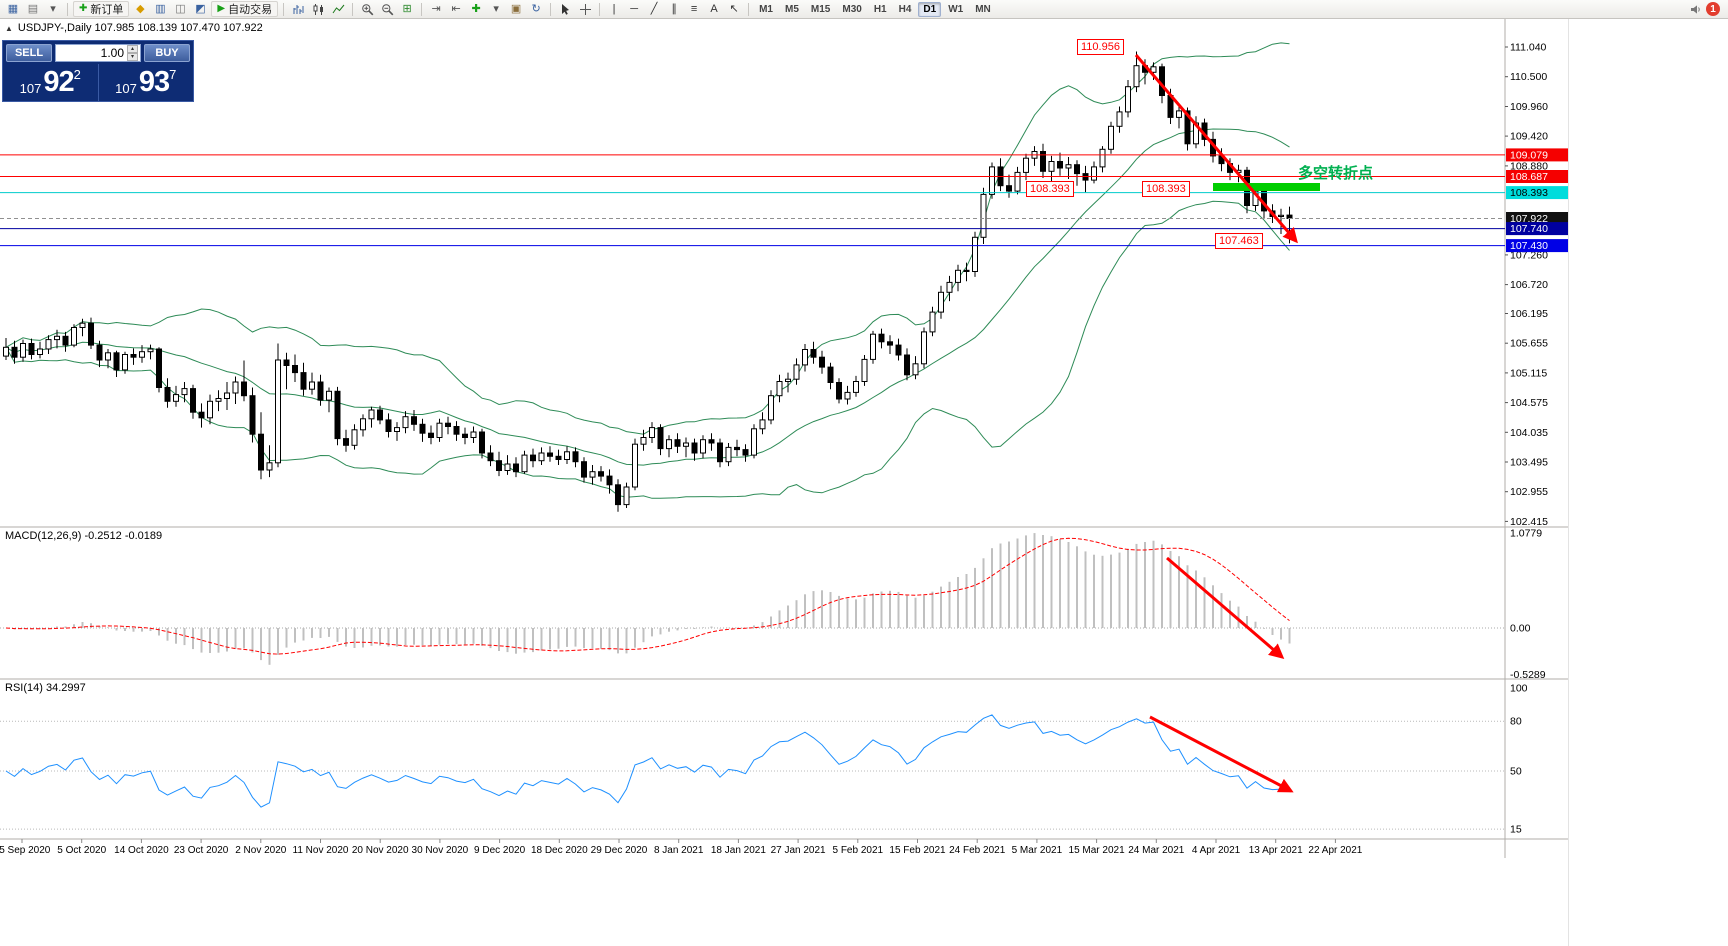 This screenshot has height=946, width=1728. What do you see at coordinates (407, 8) in the screenshot?
I see `tile-windows-icon: ⊞` at bounding box center [407, 8].